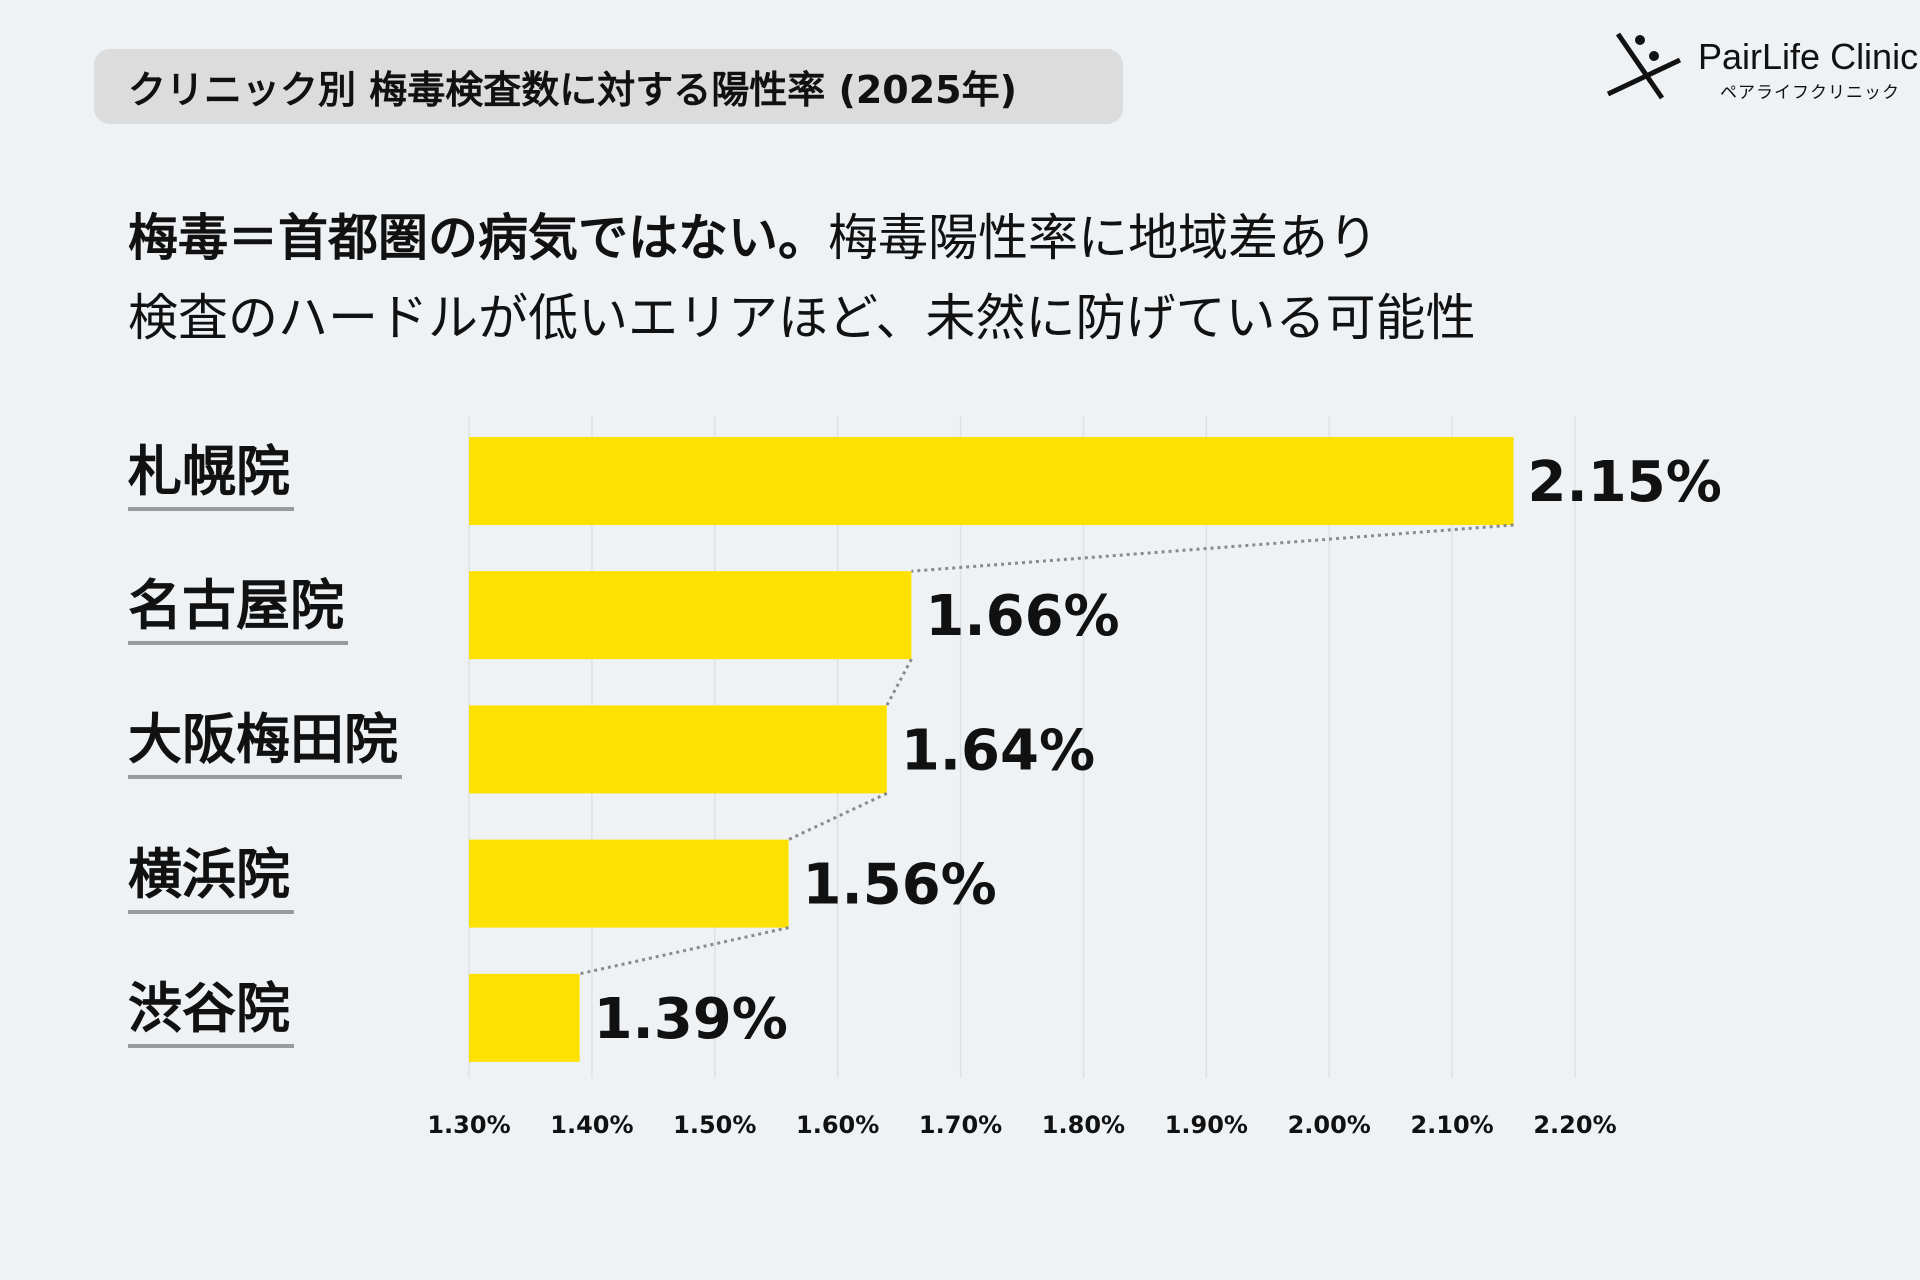 This screenshot has width=1920, height=1280. Describe the element at coordinates (211, 474) in the screenshot. I see `category-label: 札幌院` at that location.